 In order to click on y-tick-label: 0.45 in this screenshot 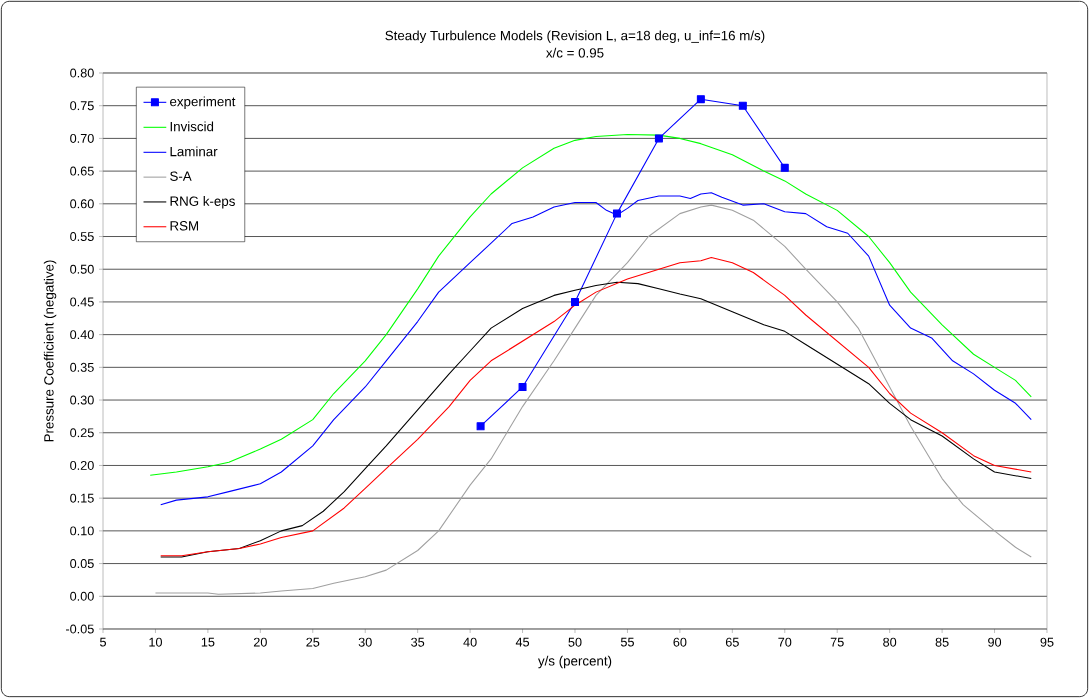, I will do `click(82, 302)`.